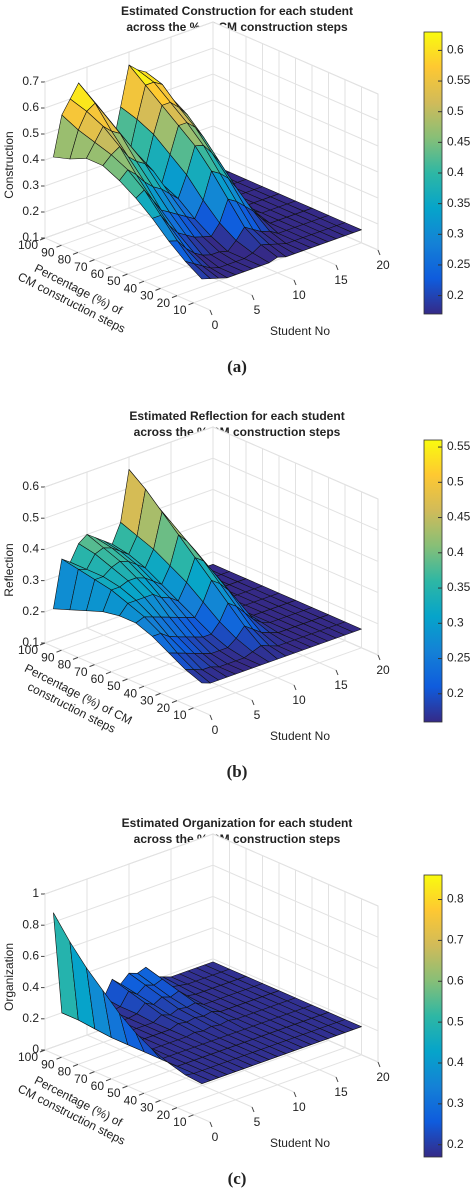  I want to click on z-tick-label: 0, so click(35, 1049).